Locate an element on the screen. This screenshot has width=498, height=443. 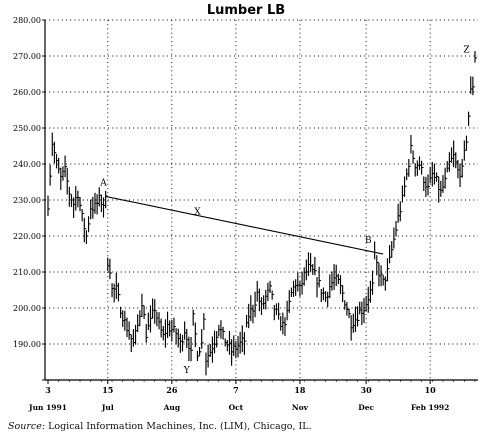
x-tick-day: 15 is located at coordinates (107, 390).